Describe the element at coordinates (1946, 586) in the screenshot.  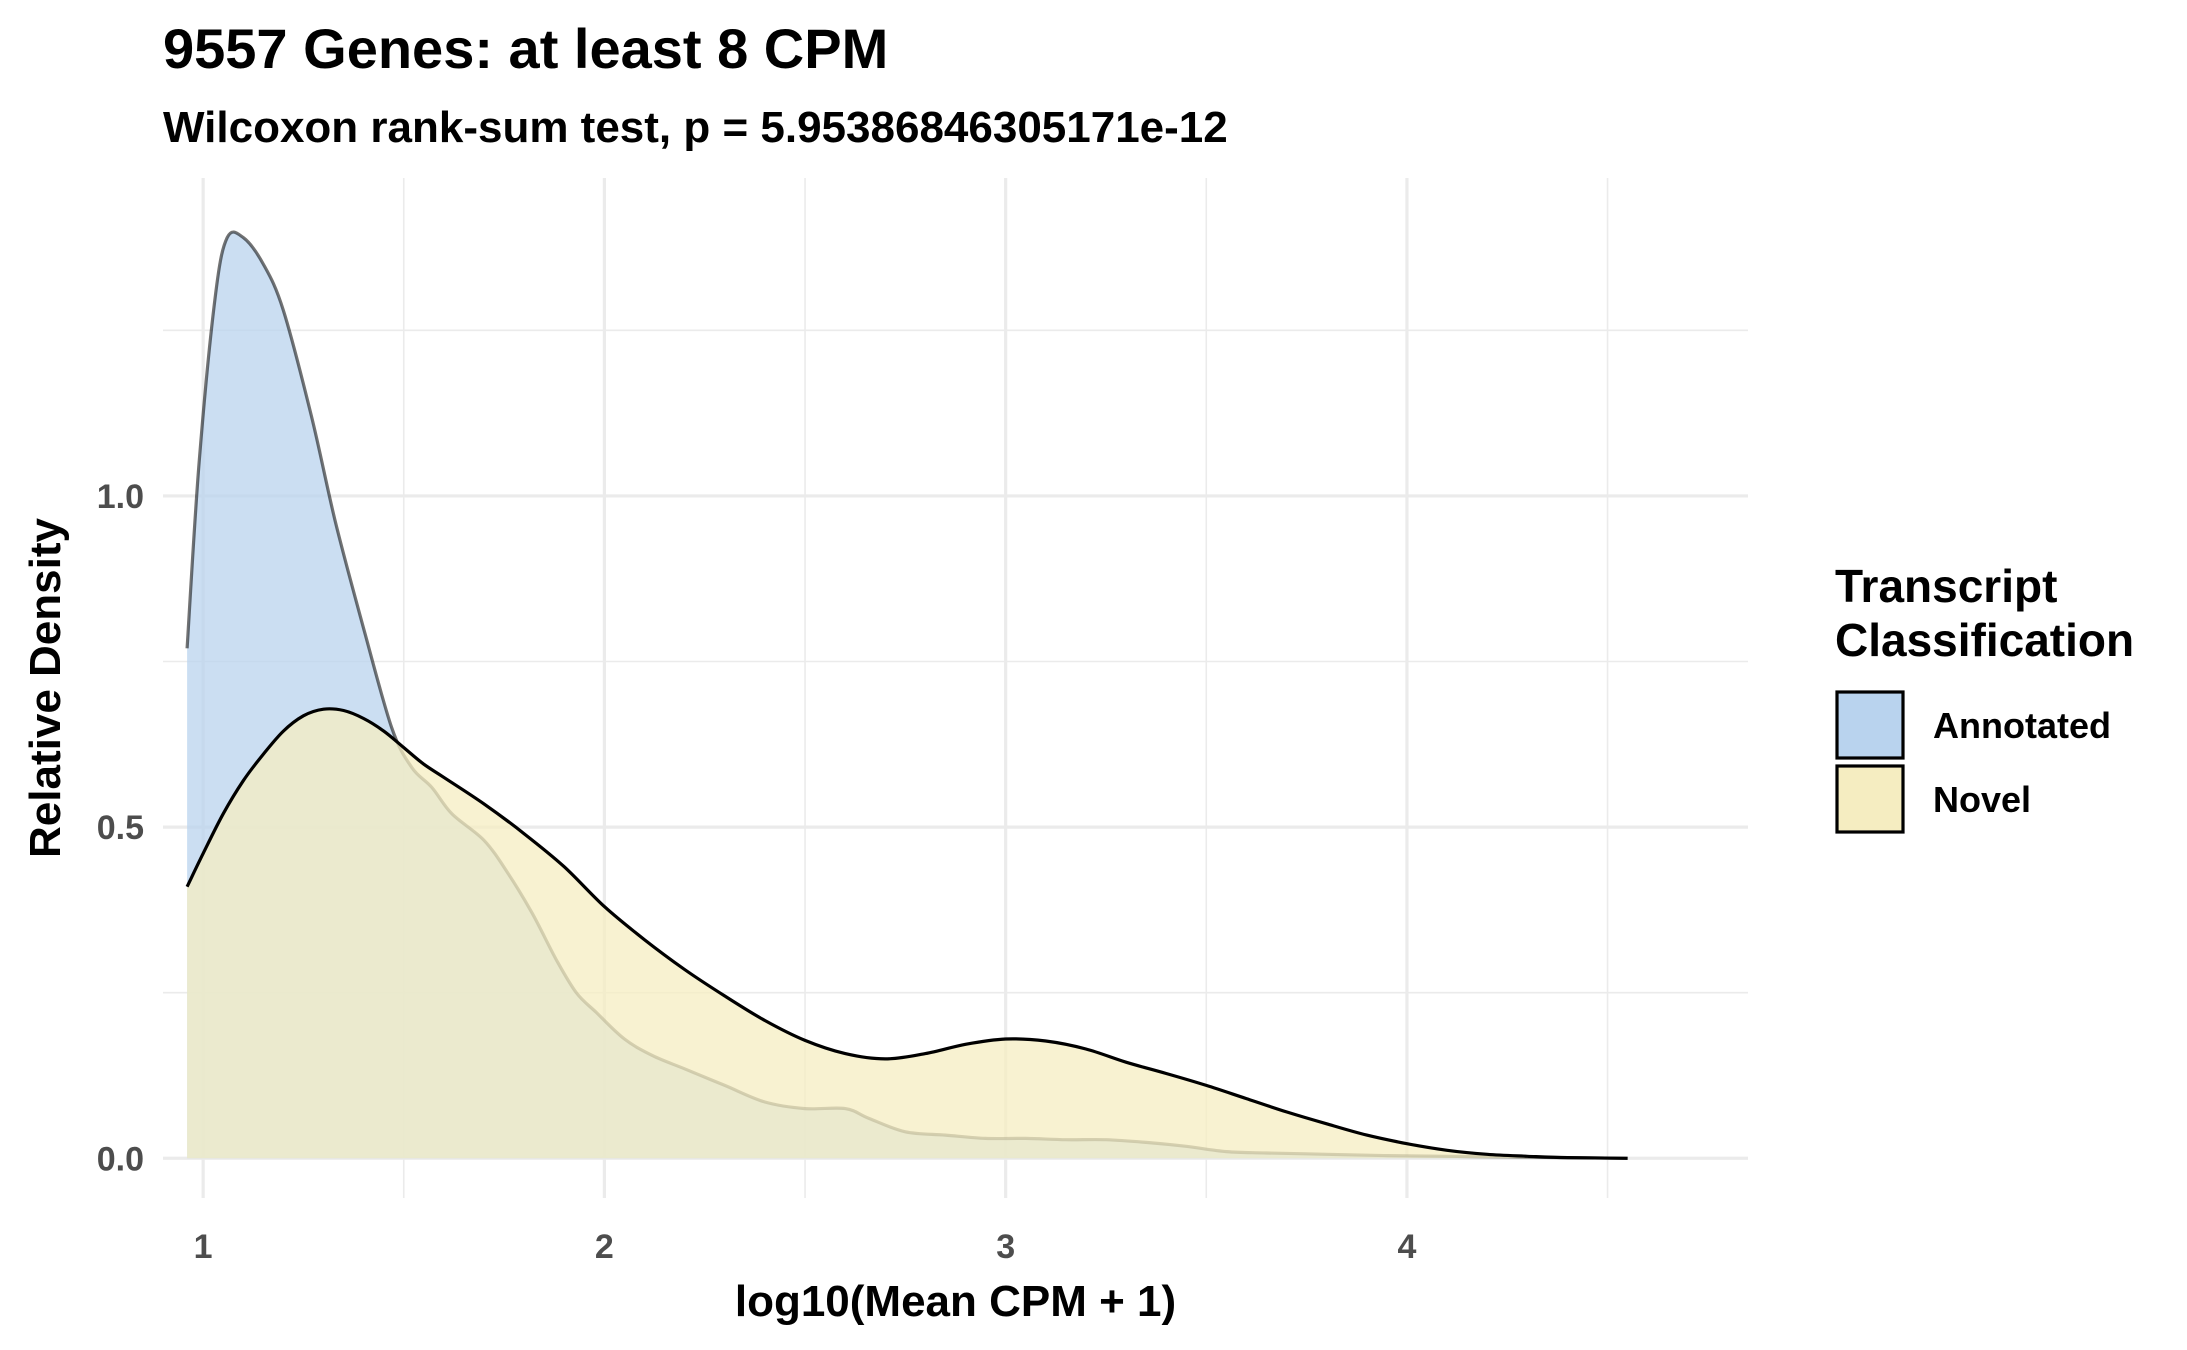
I see `legend-title-line-1: Transcript` at that location.